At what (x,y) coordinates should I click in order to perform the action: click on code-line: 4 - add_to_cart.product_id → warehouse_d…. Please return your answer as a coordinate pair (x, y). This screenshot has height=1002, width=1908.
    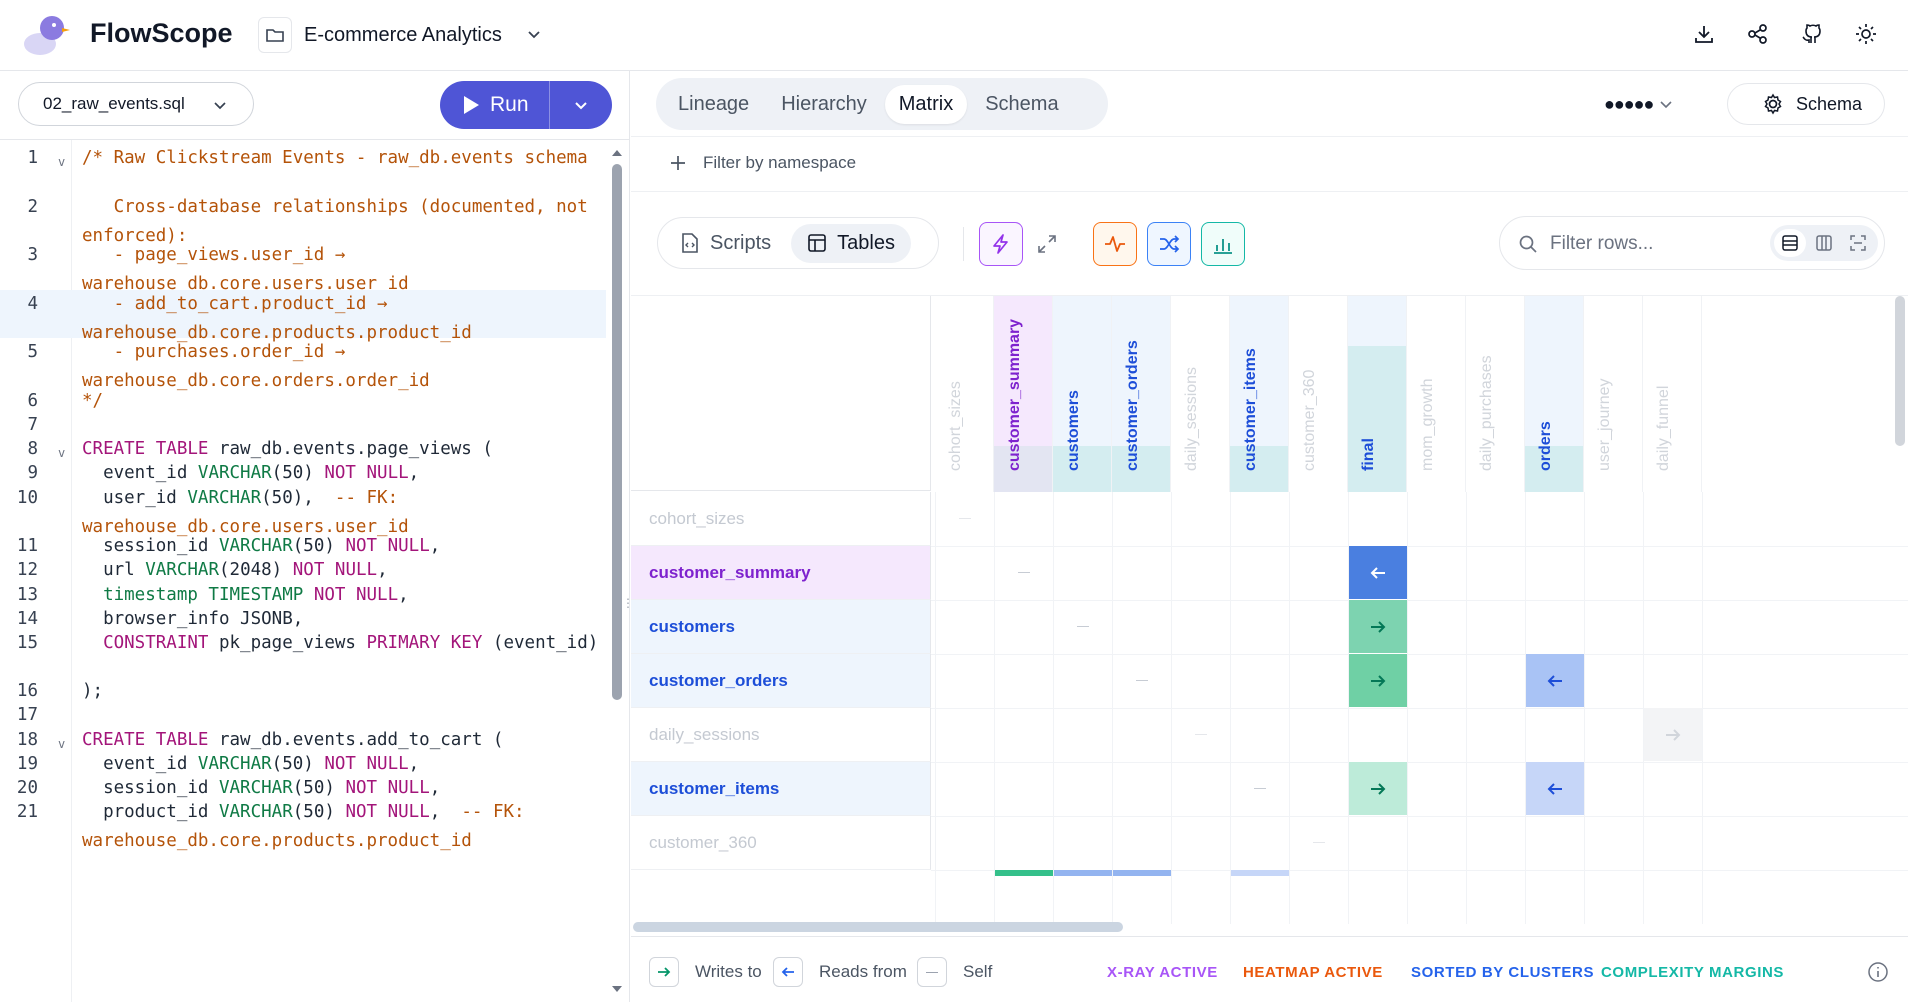
    Looking at the image, I should click on (303, 316).